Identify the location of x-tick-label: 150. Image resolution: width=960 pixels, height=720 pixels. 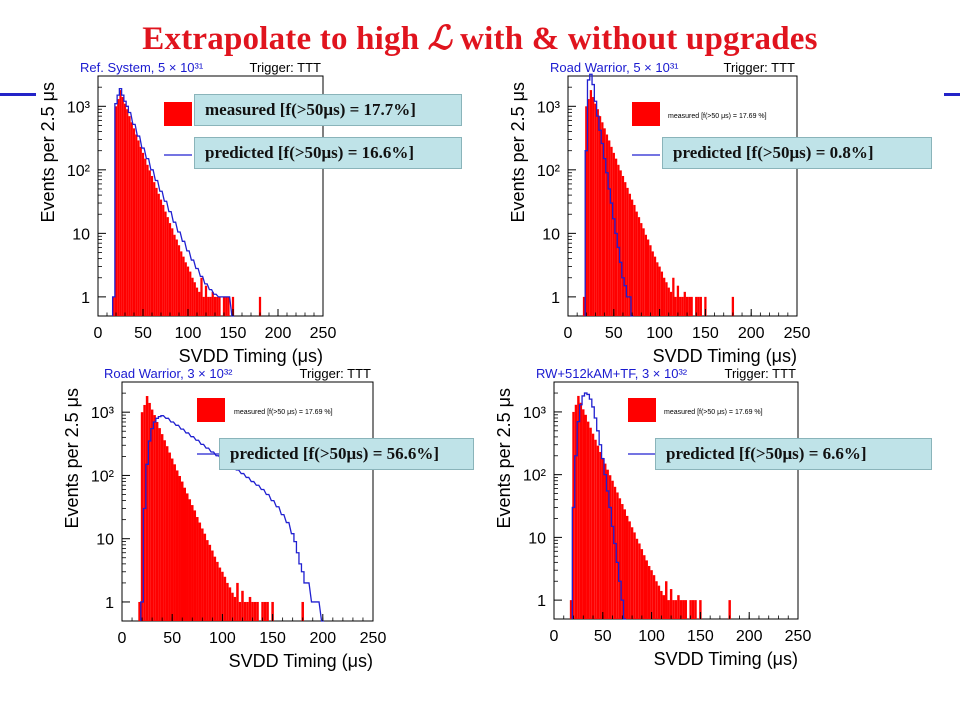
(233, 333).